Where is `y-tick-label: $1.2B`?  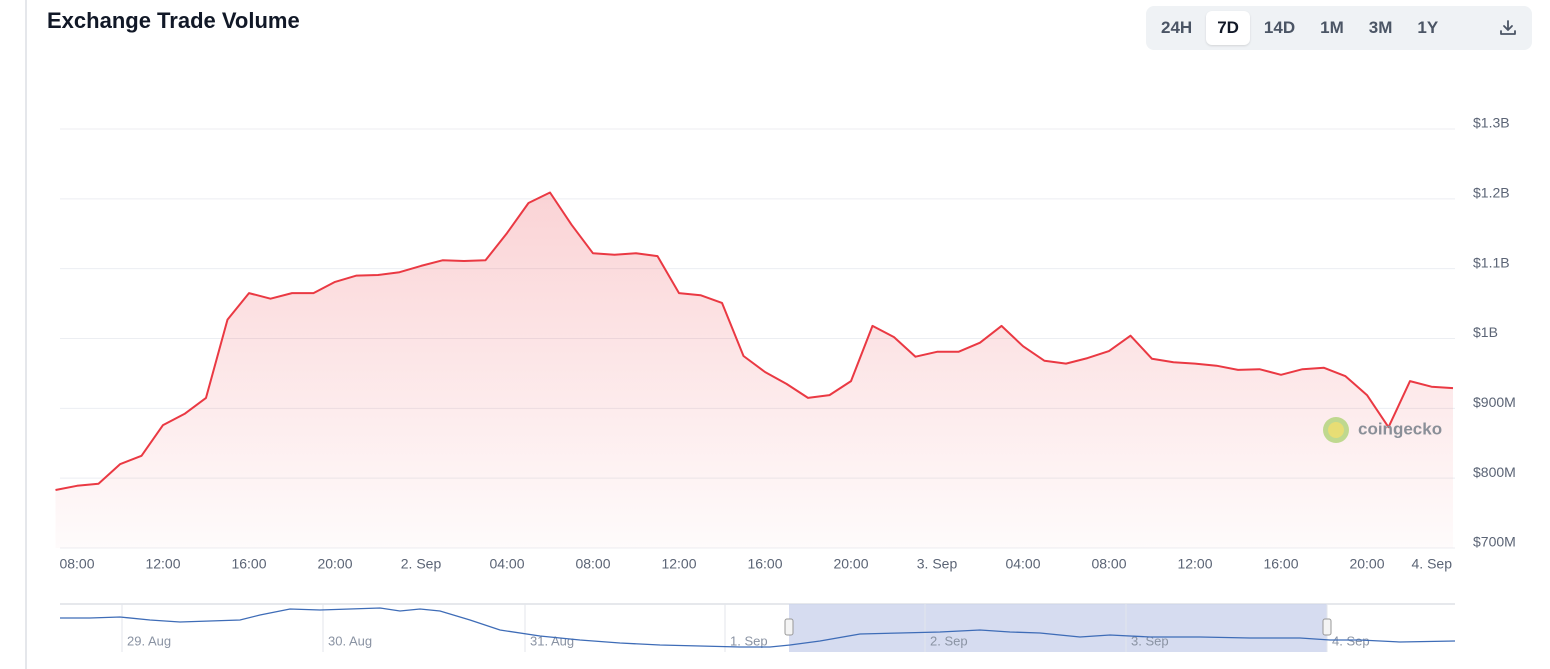 y-tick-label: $1.2B is located at coordinates (1491, 193).